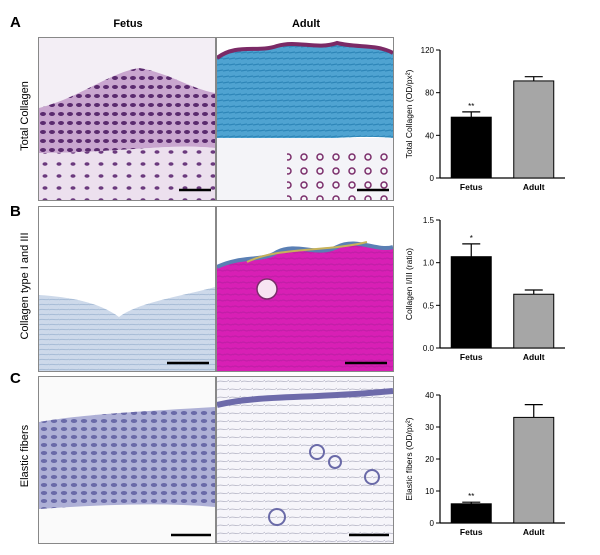 This screenshot has width=600, height=555. I want to click on micrograph-adult-collagen-type, so click(305, 289).